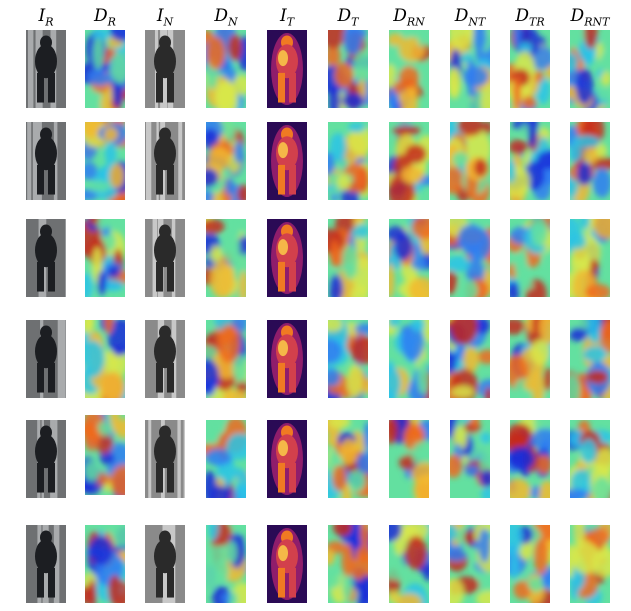  I want to click on cell-row4-dnt-heatmap, so click(470, 359).